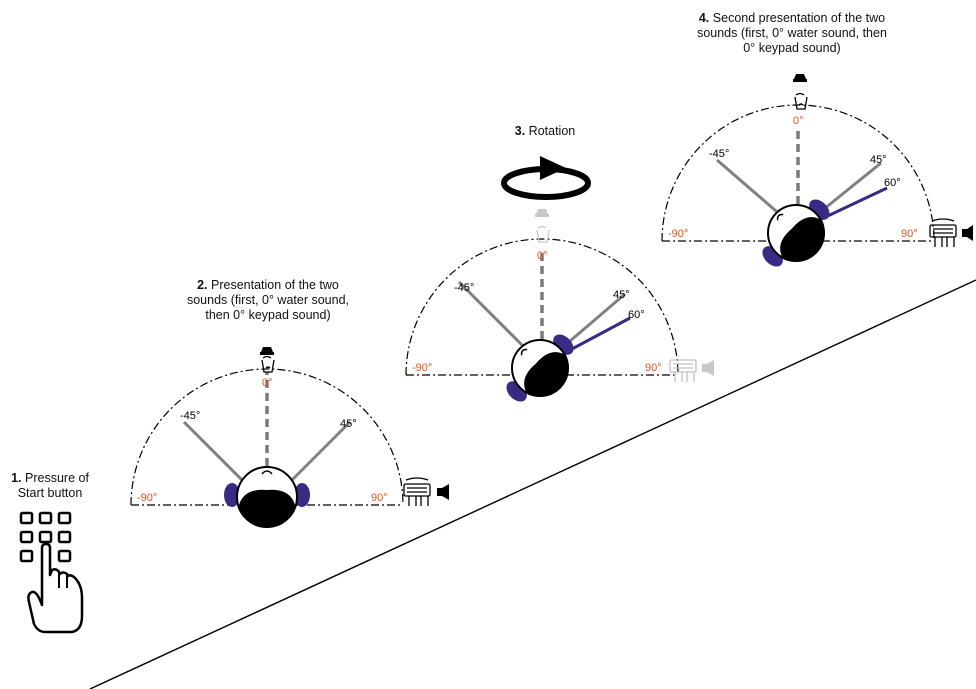 This screenshot has height=689, width=976. I want to click on step1-caption: 1. Pressure of Start button, so click(50, 486).